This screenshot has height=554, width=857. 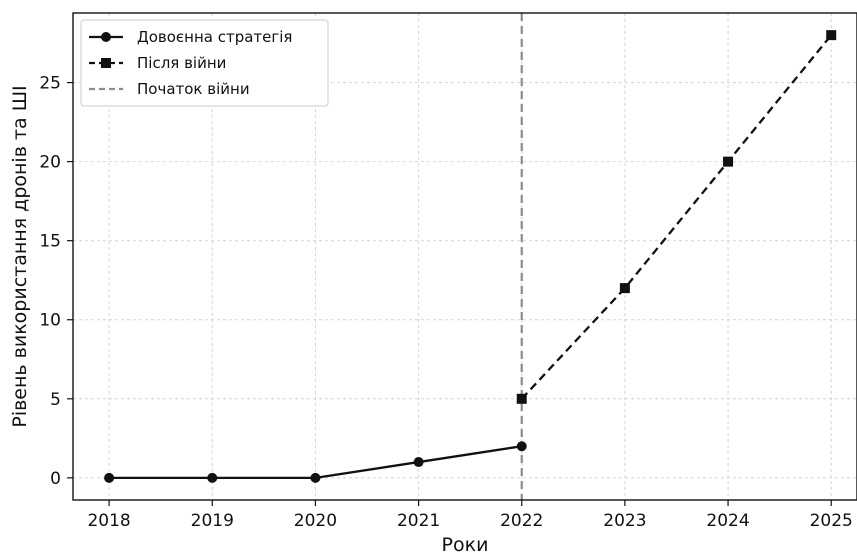 What do you see at coordinates (108, 521) in the screenshot?
I see `x-tick-label: 2018` at bounding box center [108, 521].